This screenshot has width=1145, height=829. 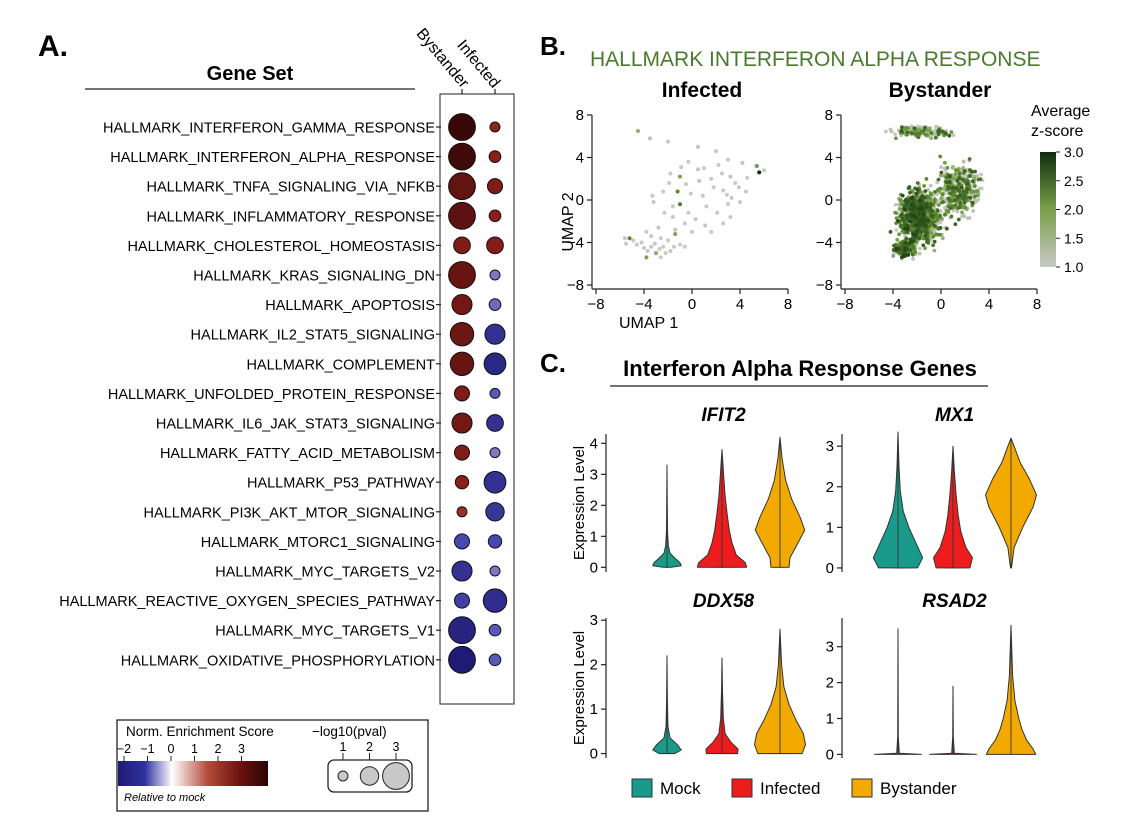 I want to click on gene-set-label: HALLMARK_PI3K_AKT_MTOR_SIGNALING, so click(x=289, y=513).